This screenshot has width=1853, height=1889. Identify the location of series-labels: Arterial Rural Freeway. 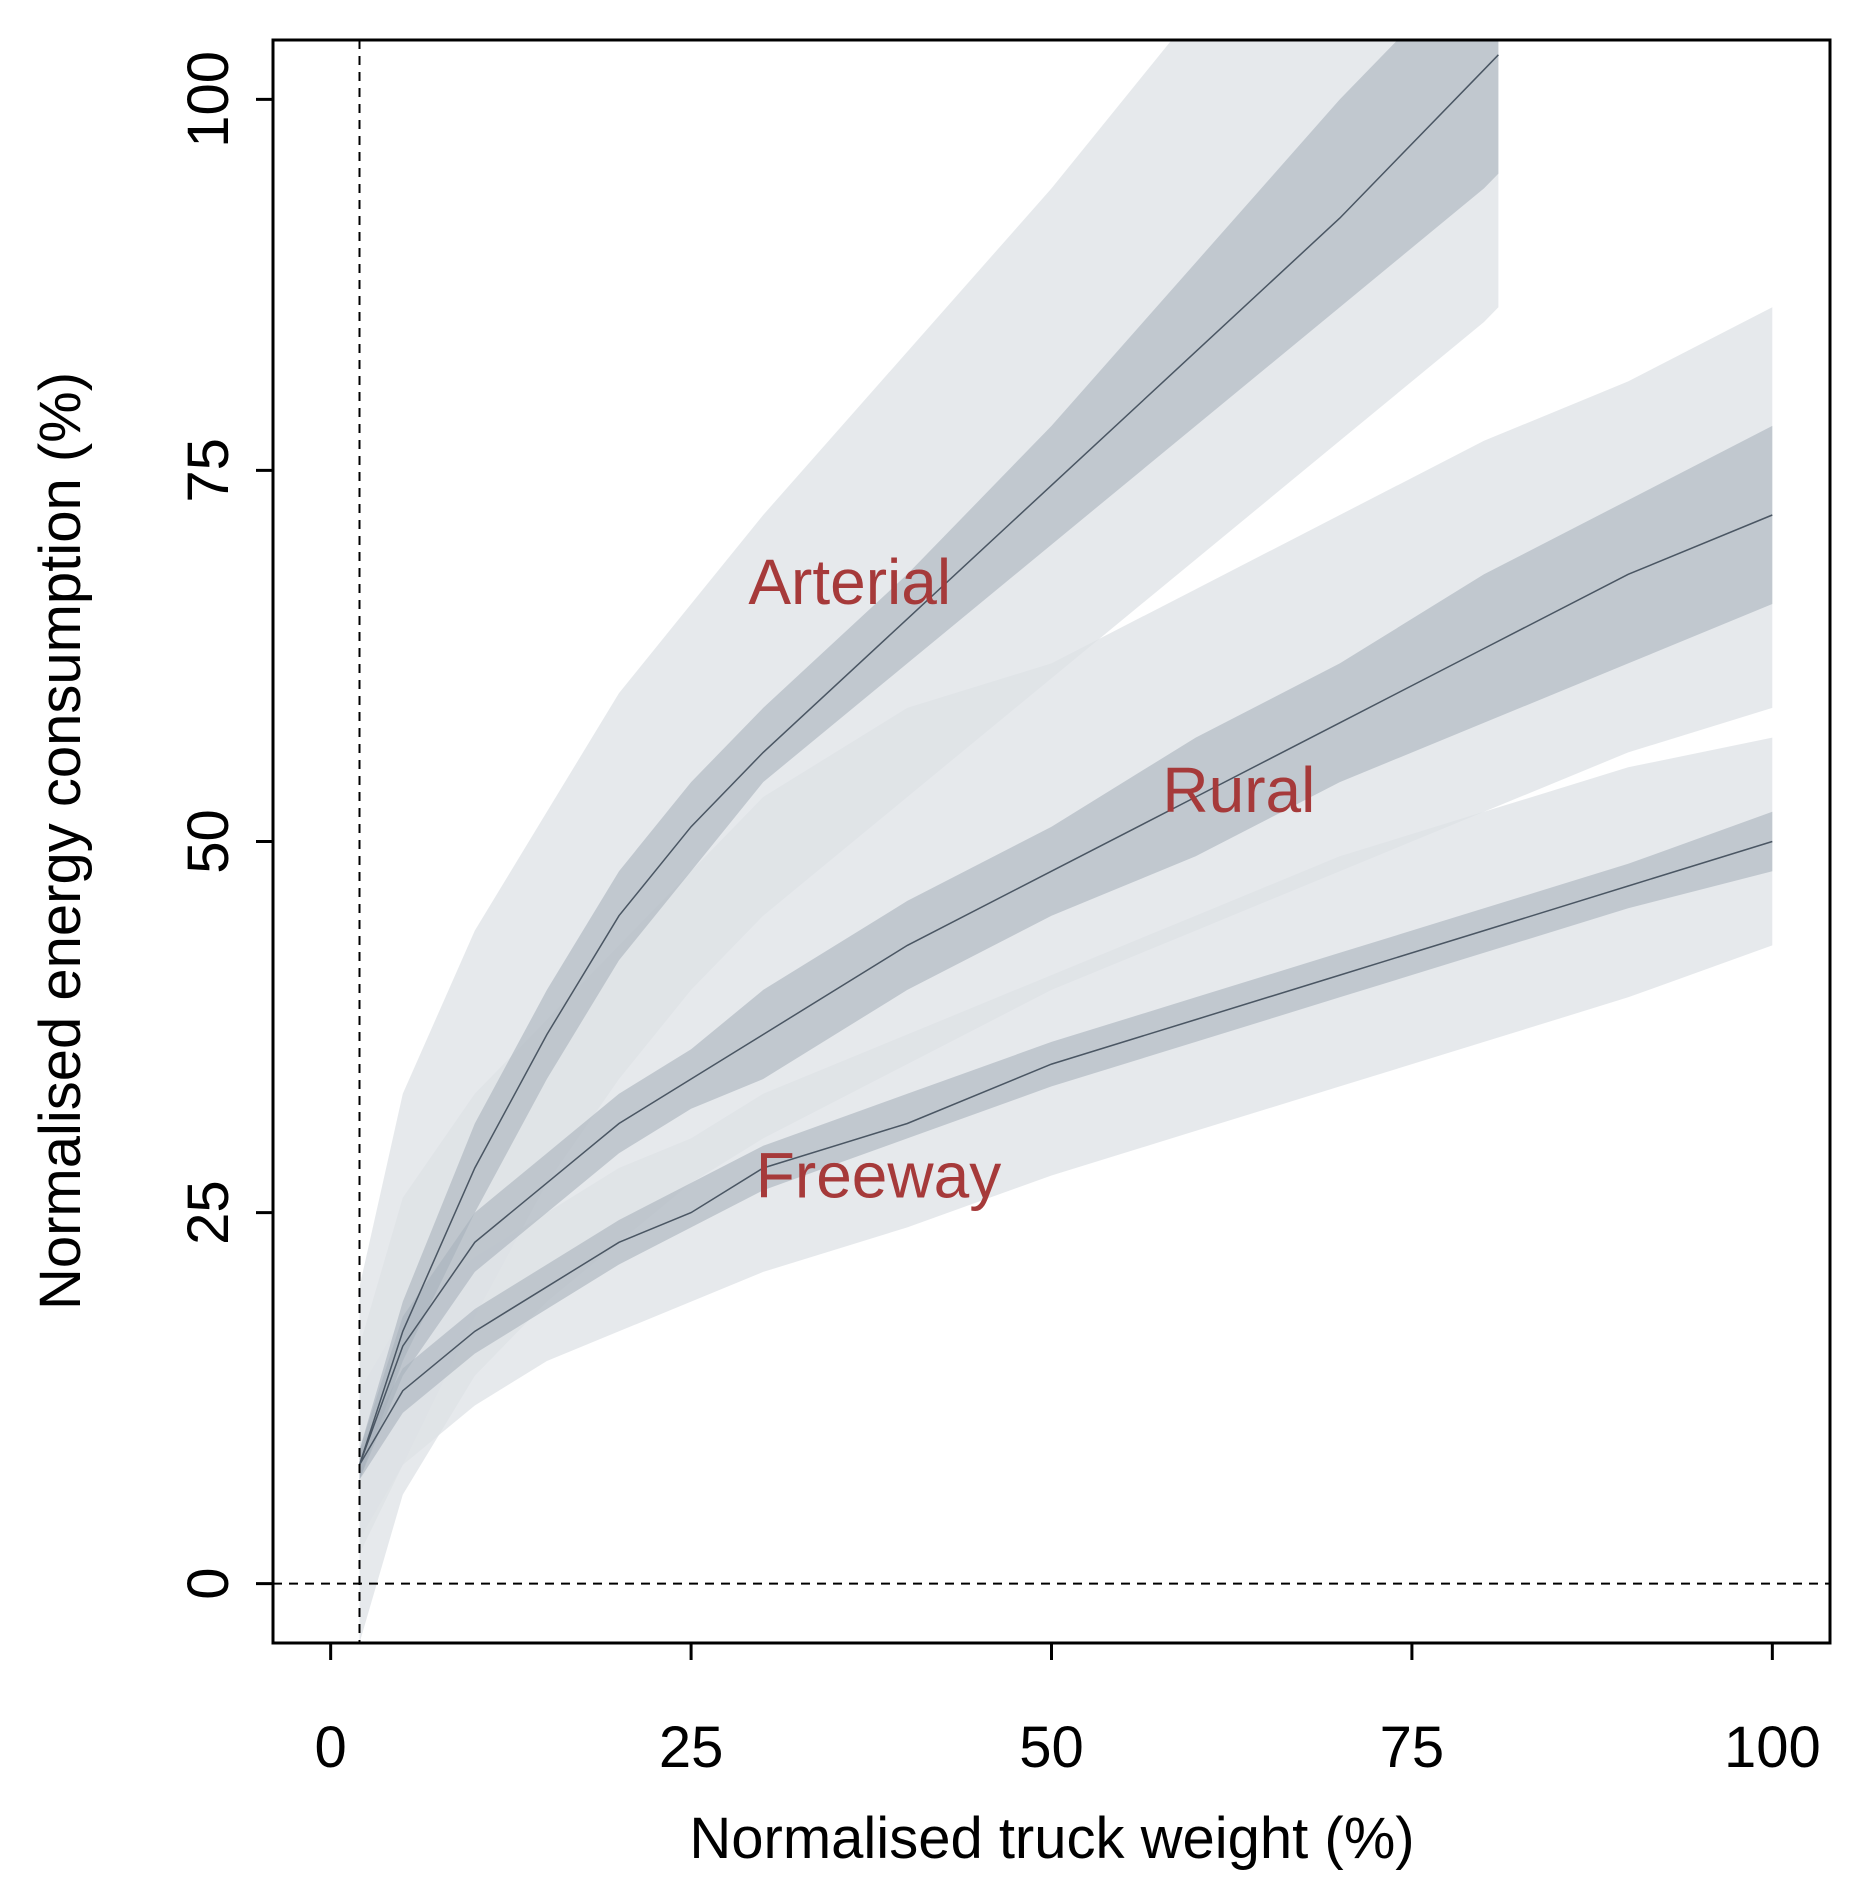
(1031, 879).